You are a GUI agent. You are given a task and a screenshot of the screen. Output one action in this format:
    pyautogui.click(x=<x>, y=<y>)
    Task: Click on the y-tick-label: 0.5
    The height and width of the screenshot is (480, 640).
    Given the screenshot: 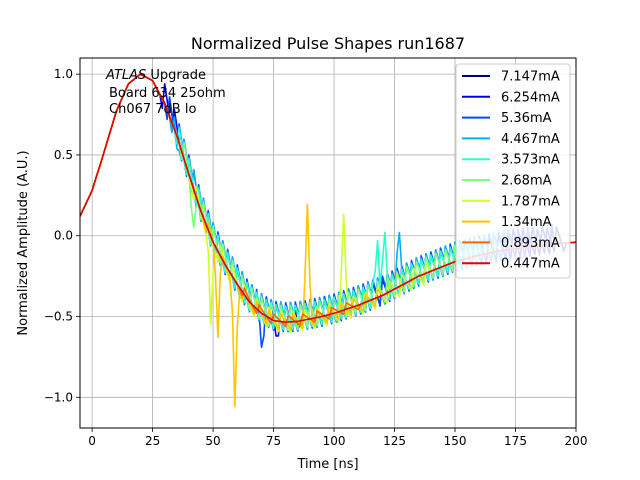 What is the action you would take?
    pyautogui.click(x=63, y=155)
    